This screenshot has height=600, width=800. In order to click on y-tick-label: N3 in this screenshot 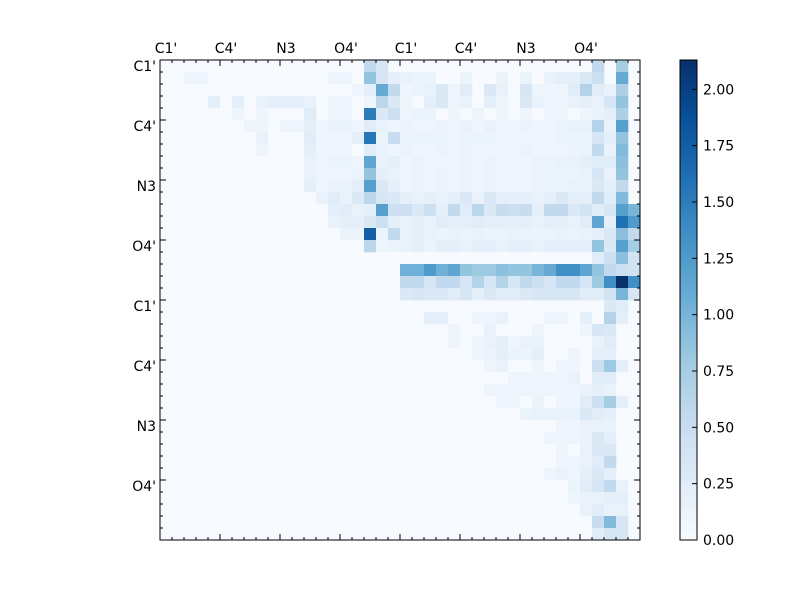, I will do `click(146, 187)`.